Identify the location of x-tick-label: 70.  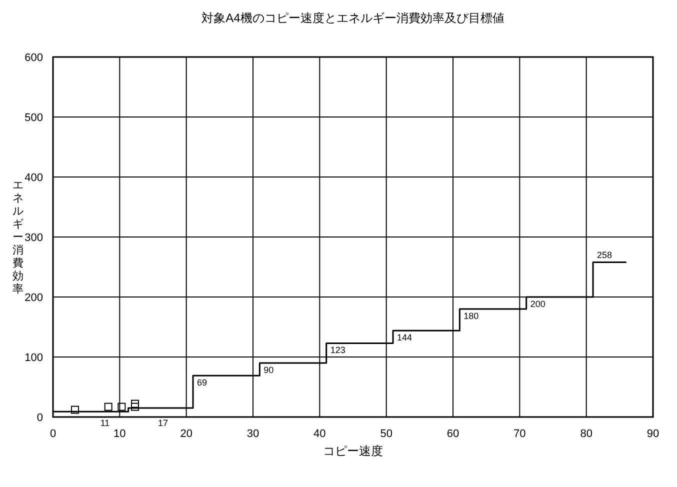
(520, 434).